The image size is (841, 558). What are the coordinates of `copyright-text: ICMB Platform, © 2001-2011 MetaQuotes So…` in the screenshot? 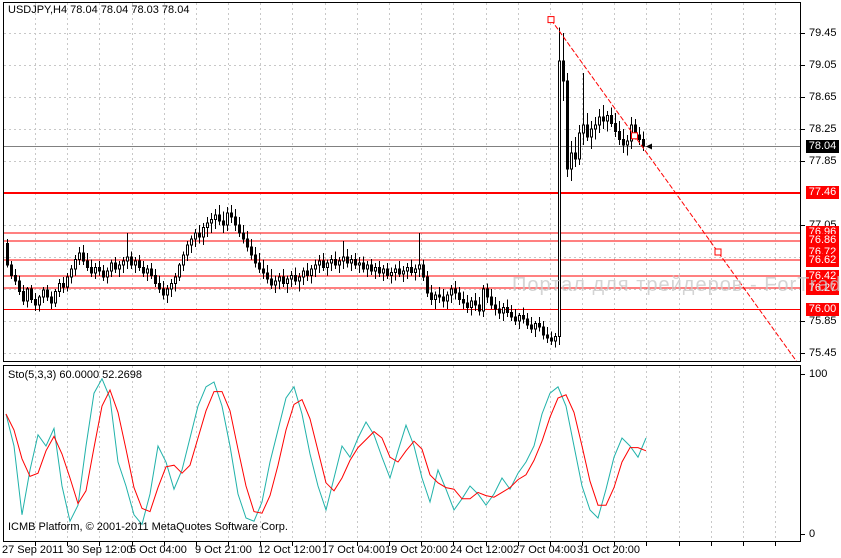 It's located at (148, 527).